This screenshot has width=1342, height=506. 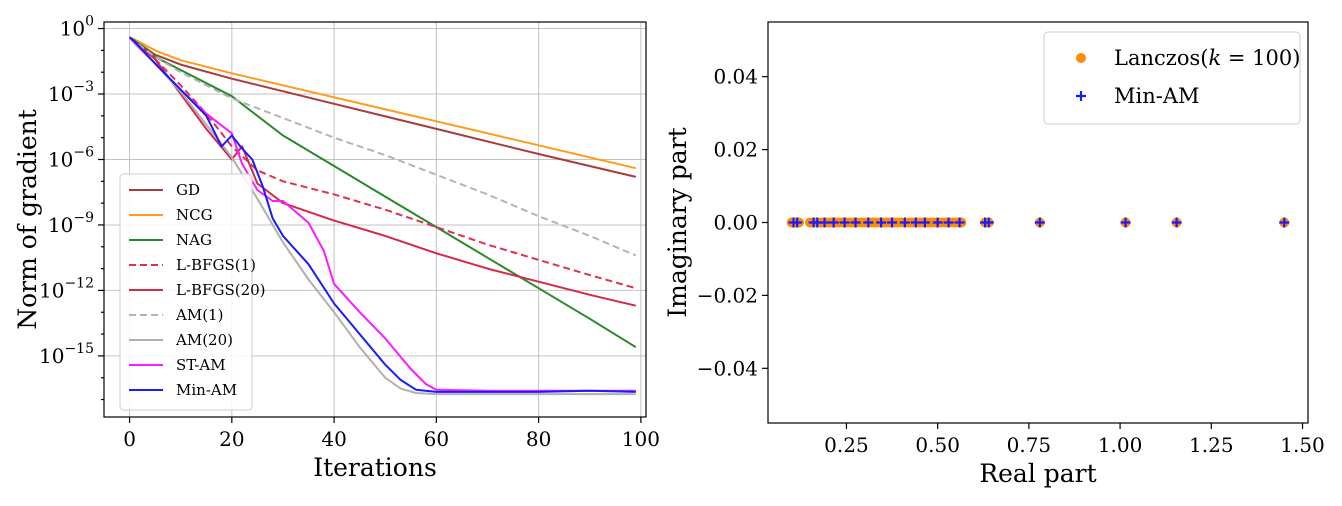 What do you see at coordinates (1211, 445) in the screenshot?
I see `right-x-tick-label: 1.25` at bounding box center [1211, 445].